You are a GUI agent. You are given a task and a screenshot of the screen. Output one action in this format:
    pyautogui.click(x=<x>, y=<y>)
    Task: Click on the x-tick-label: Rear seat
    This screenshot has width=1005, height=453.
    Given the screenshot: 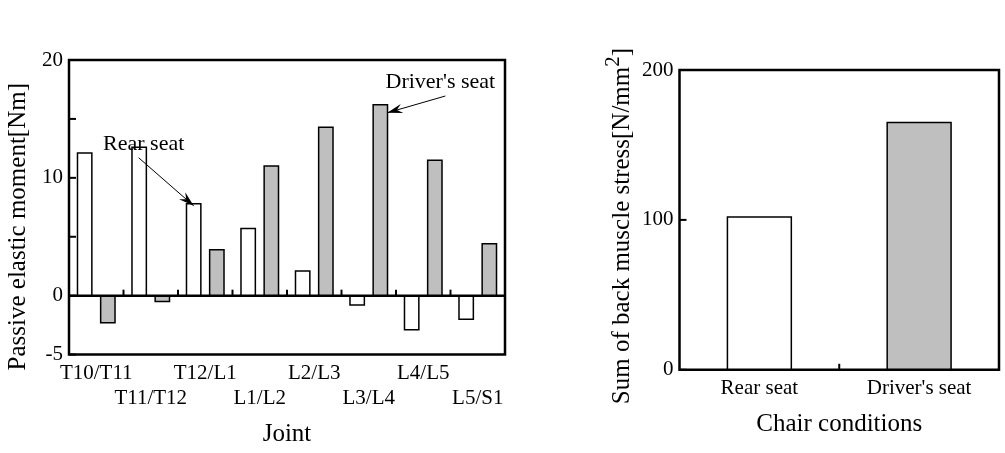 What is the action you would take?
    pyautogui.click(x=759, y=386)
    